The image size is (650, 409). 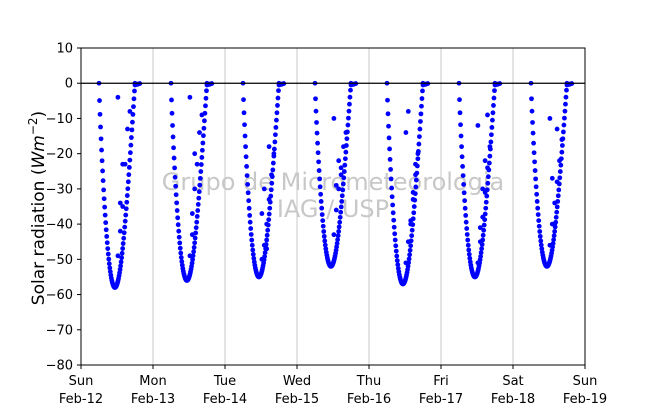 What do you see at coordinates (585, 381) in the screenshot?
I see `x-tick-label-day: Sun` at bounding box center [585, 381].